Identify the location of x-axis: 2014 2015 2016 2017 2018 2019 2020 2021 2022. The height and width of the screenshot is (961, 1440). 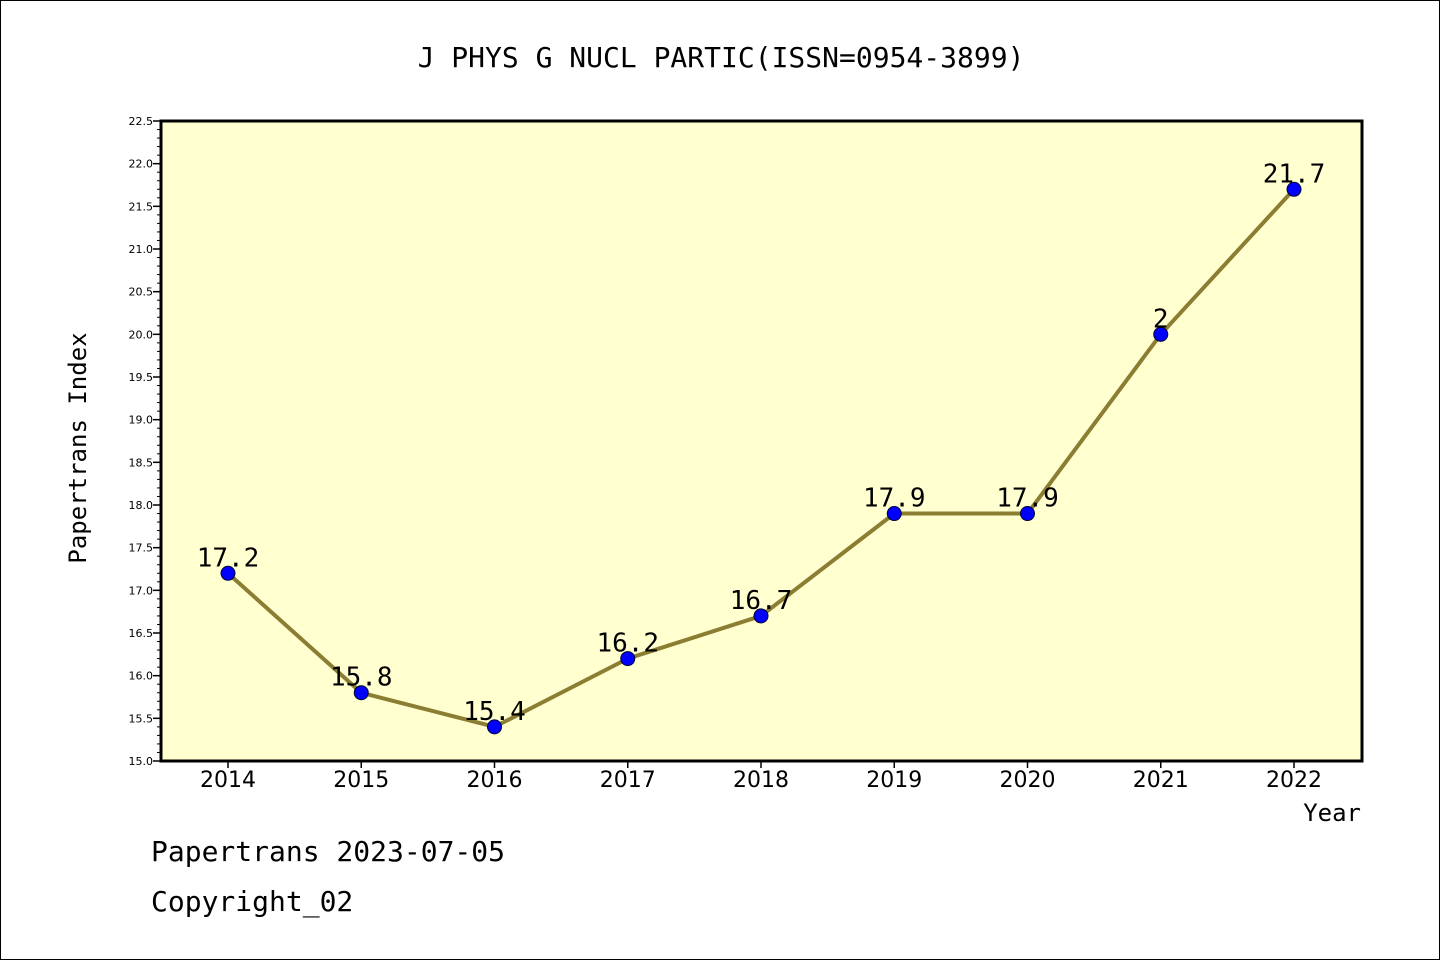
(761, 777).